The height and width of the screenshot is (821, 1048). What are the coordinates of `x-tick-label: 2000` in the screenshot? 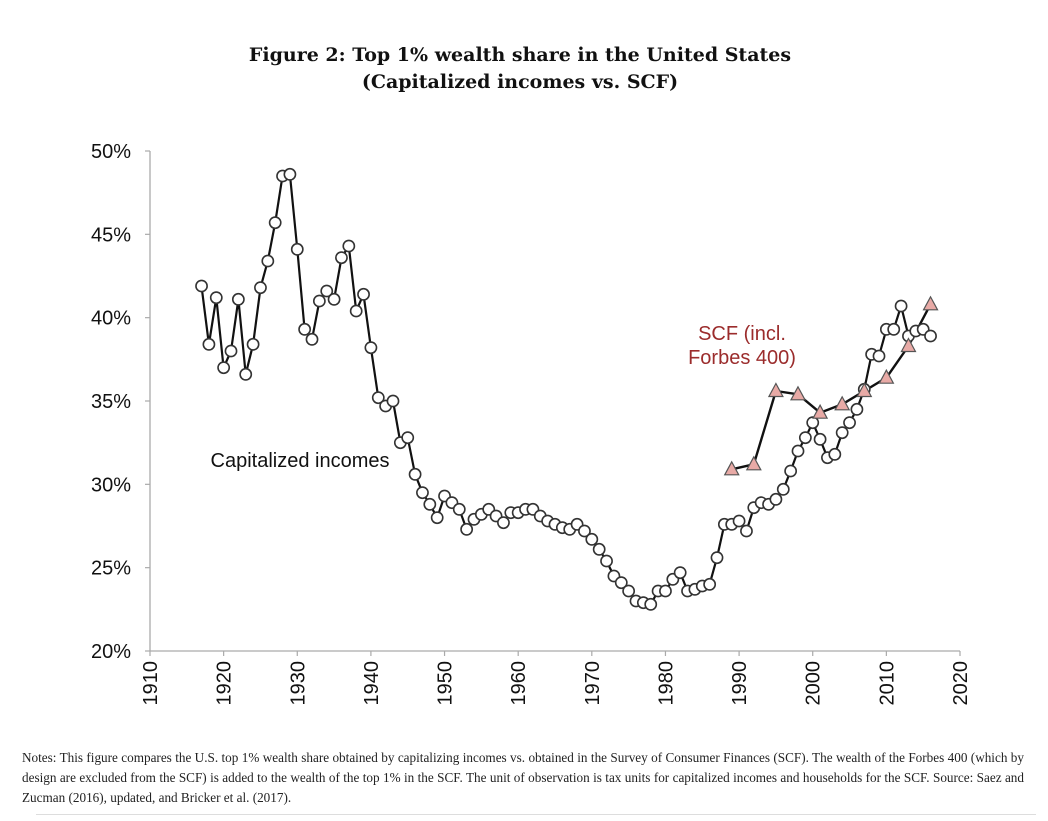 It's located at (814, 683).